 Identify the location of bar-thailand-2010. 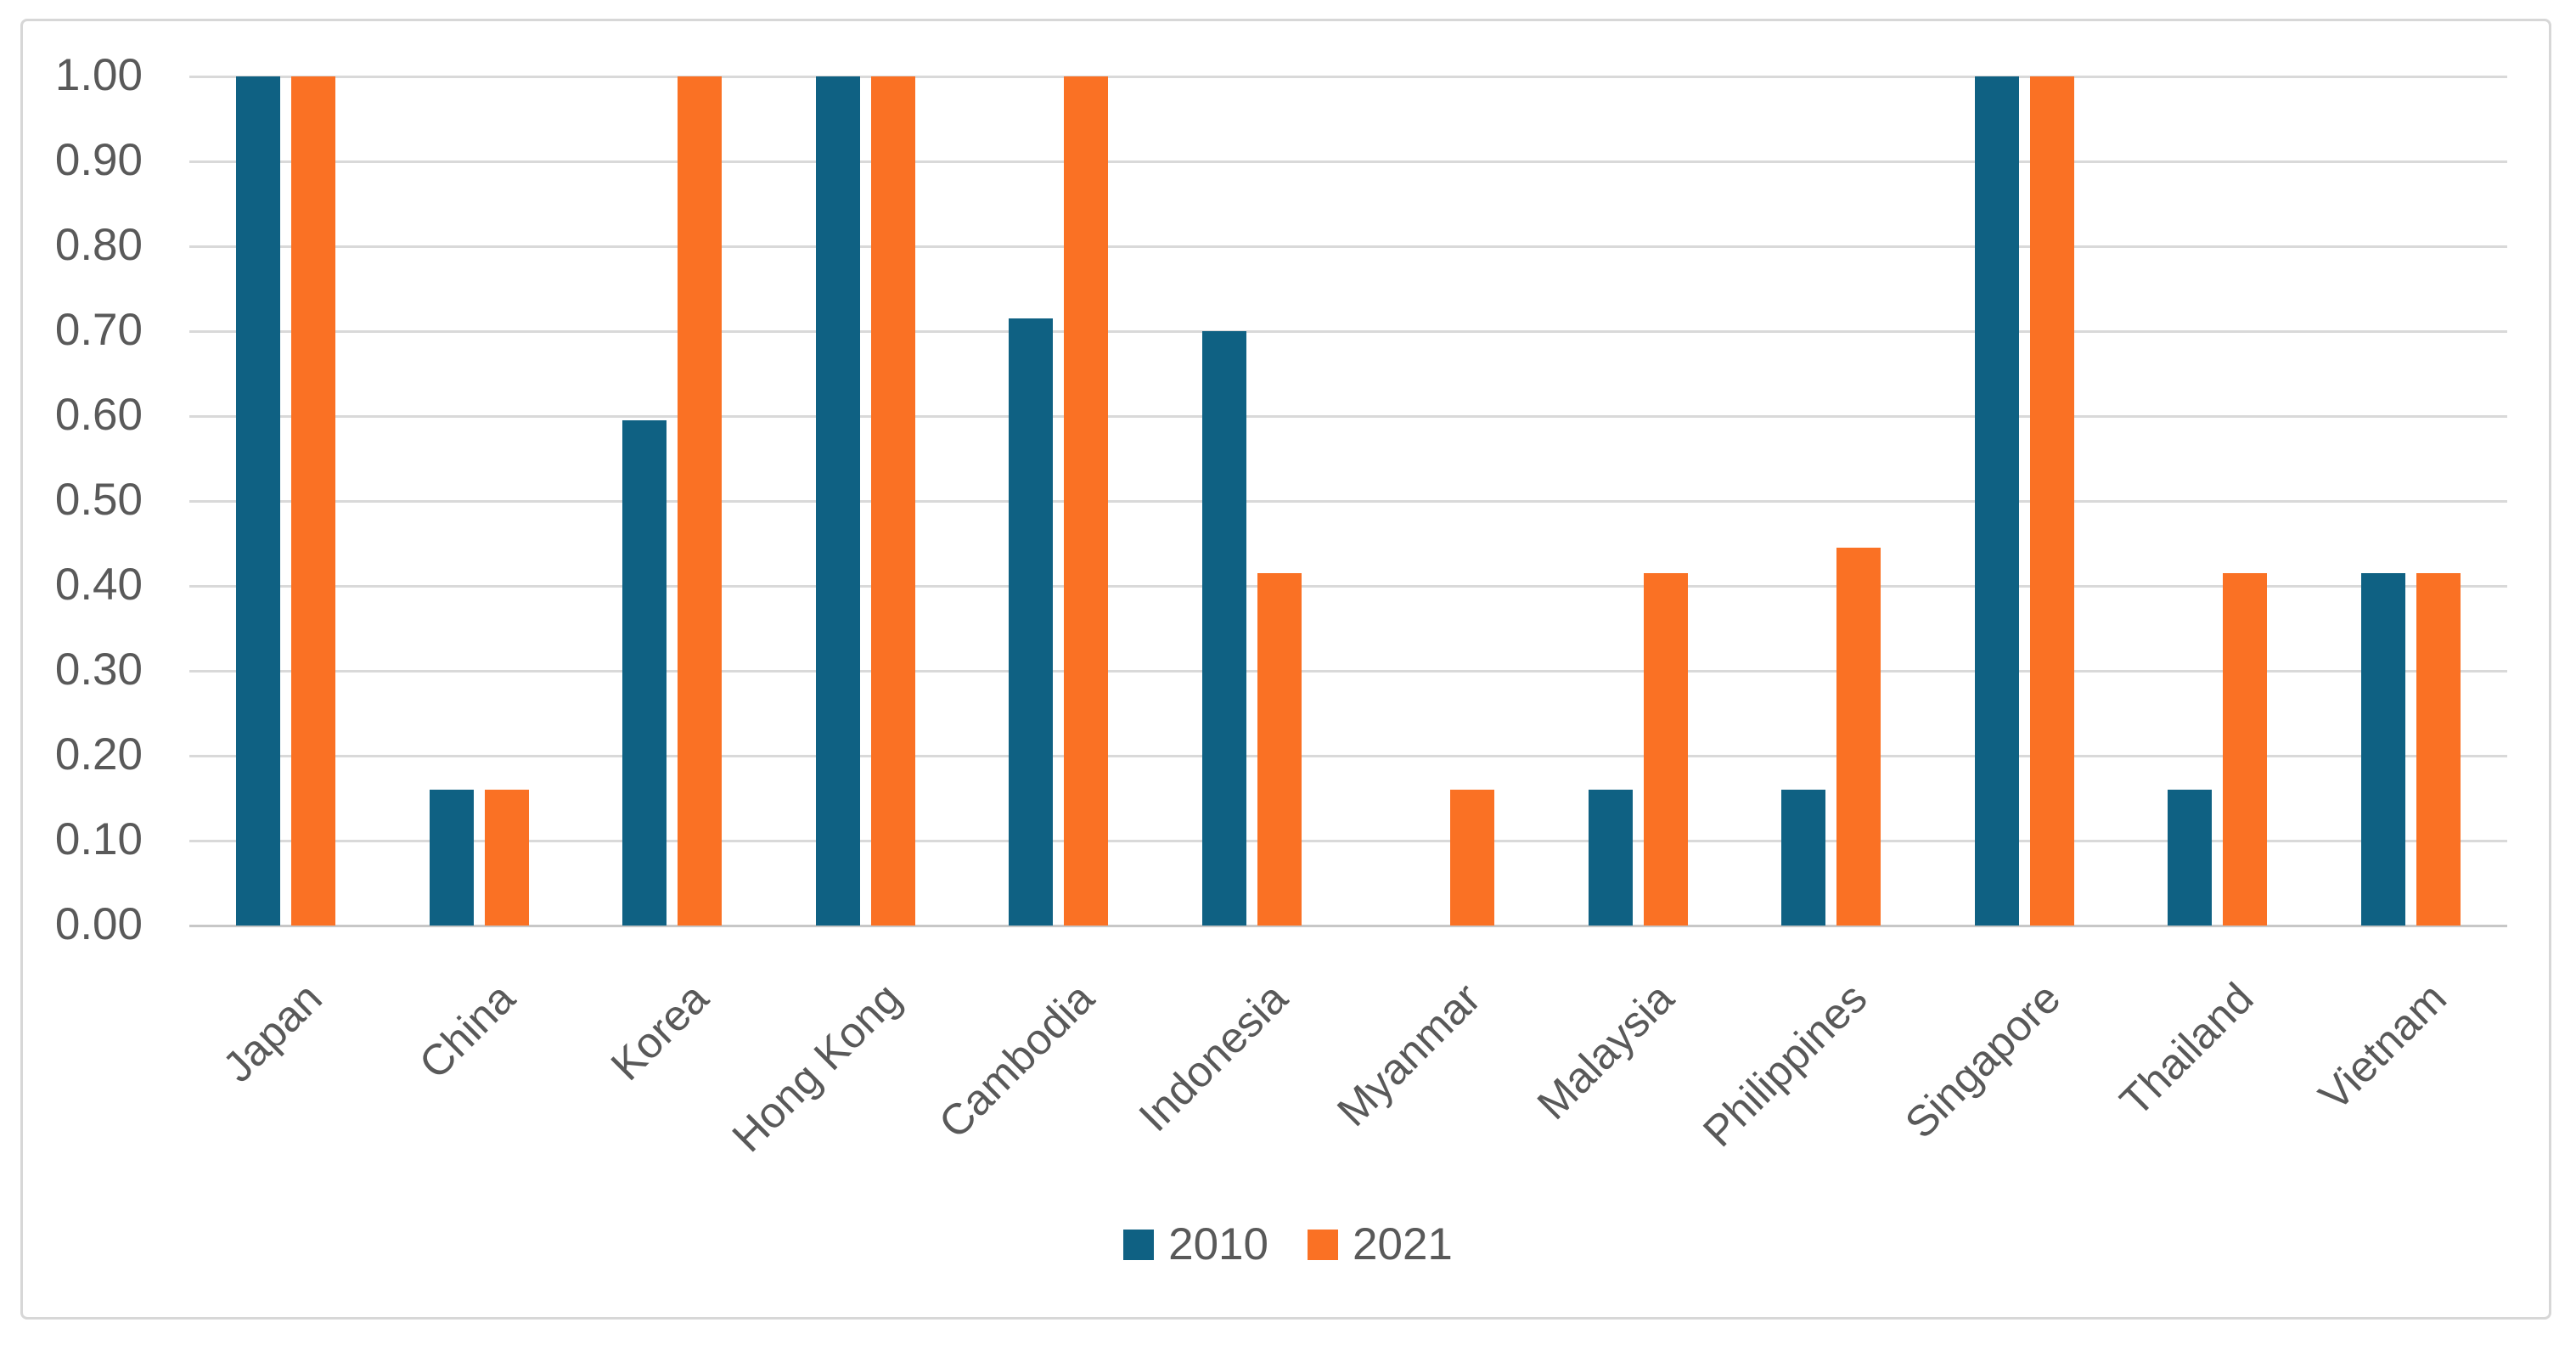
(2190, 858).